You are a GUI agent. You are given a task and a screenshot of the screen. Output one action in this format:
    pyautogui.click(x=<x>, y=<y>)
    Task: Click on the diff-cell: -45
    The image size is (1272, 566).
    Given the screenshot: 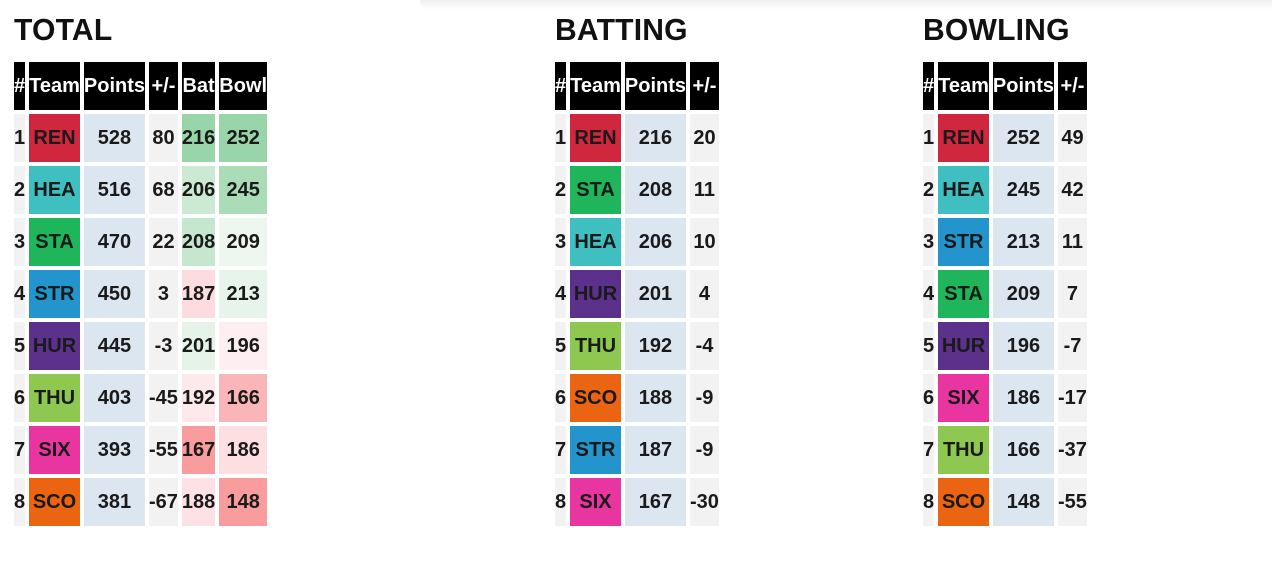 What is the action you would take?
    pyautogui.click(x=163, y=398)
    